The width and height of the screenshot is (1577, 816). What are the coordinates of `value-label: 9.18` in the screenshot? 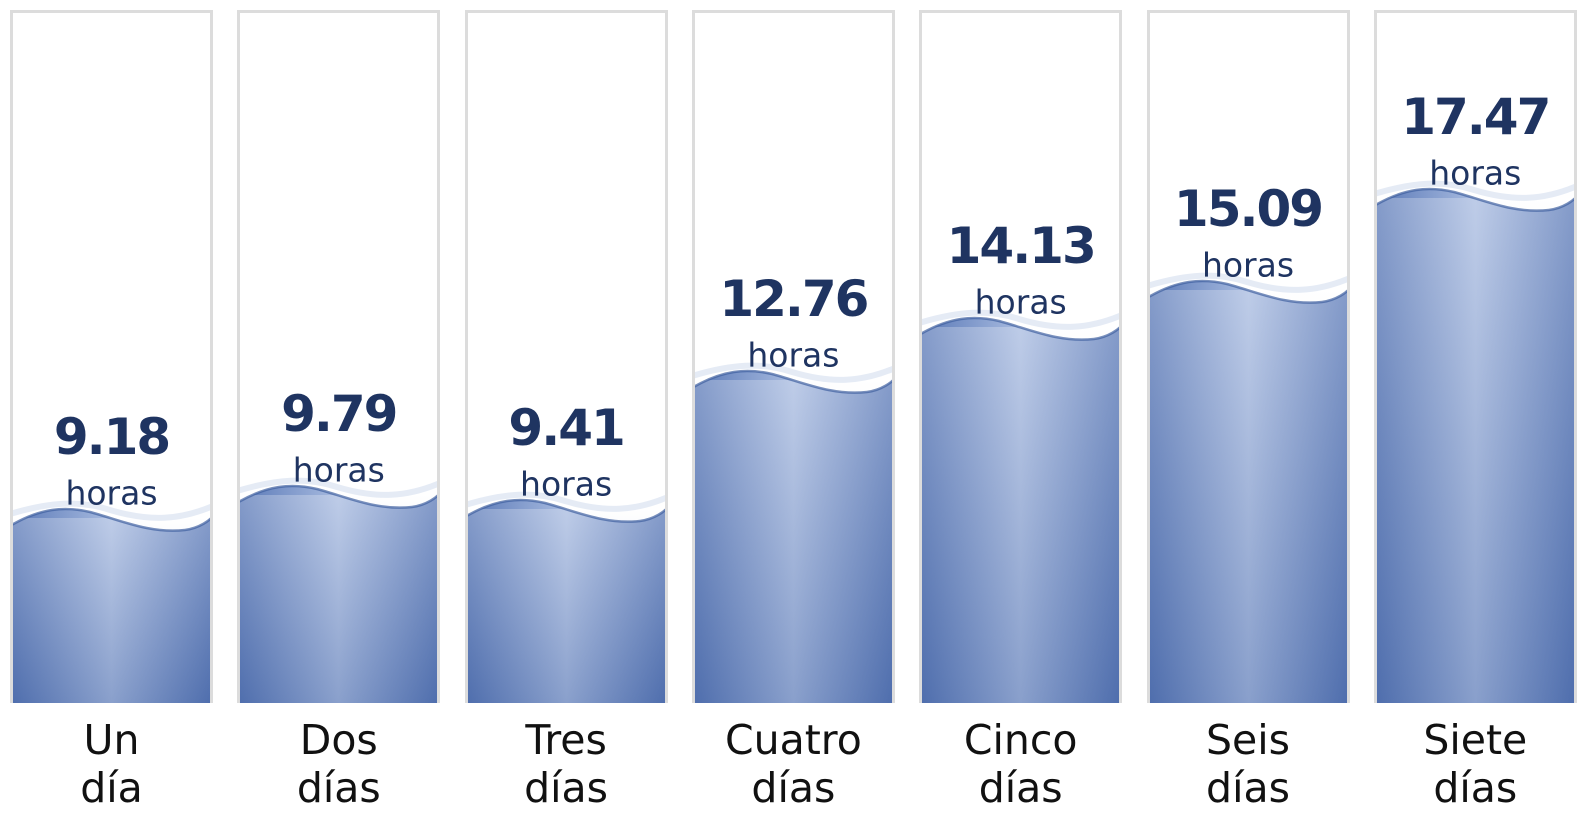 It's located at (112, 437).